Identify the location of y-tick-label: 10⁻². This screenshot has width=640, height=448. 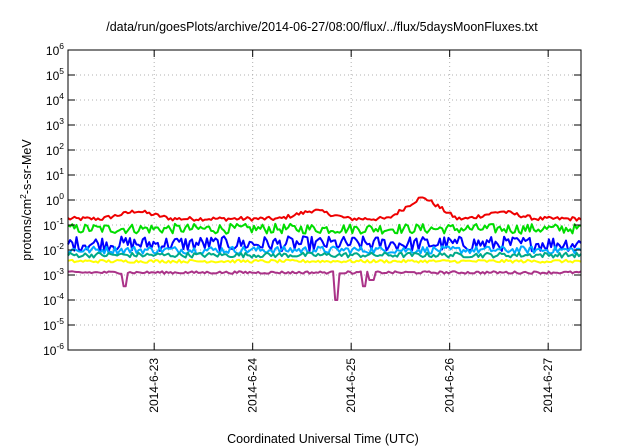
(53, 249).